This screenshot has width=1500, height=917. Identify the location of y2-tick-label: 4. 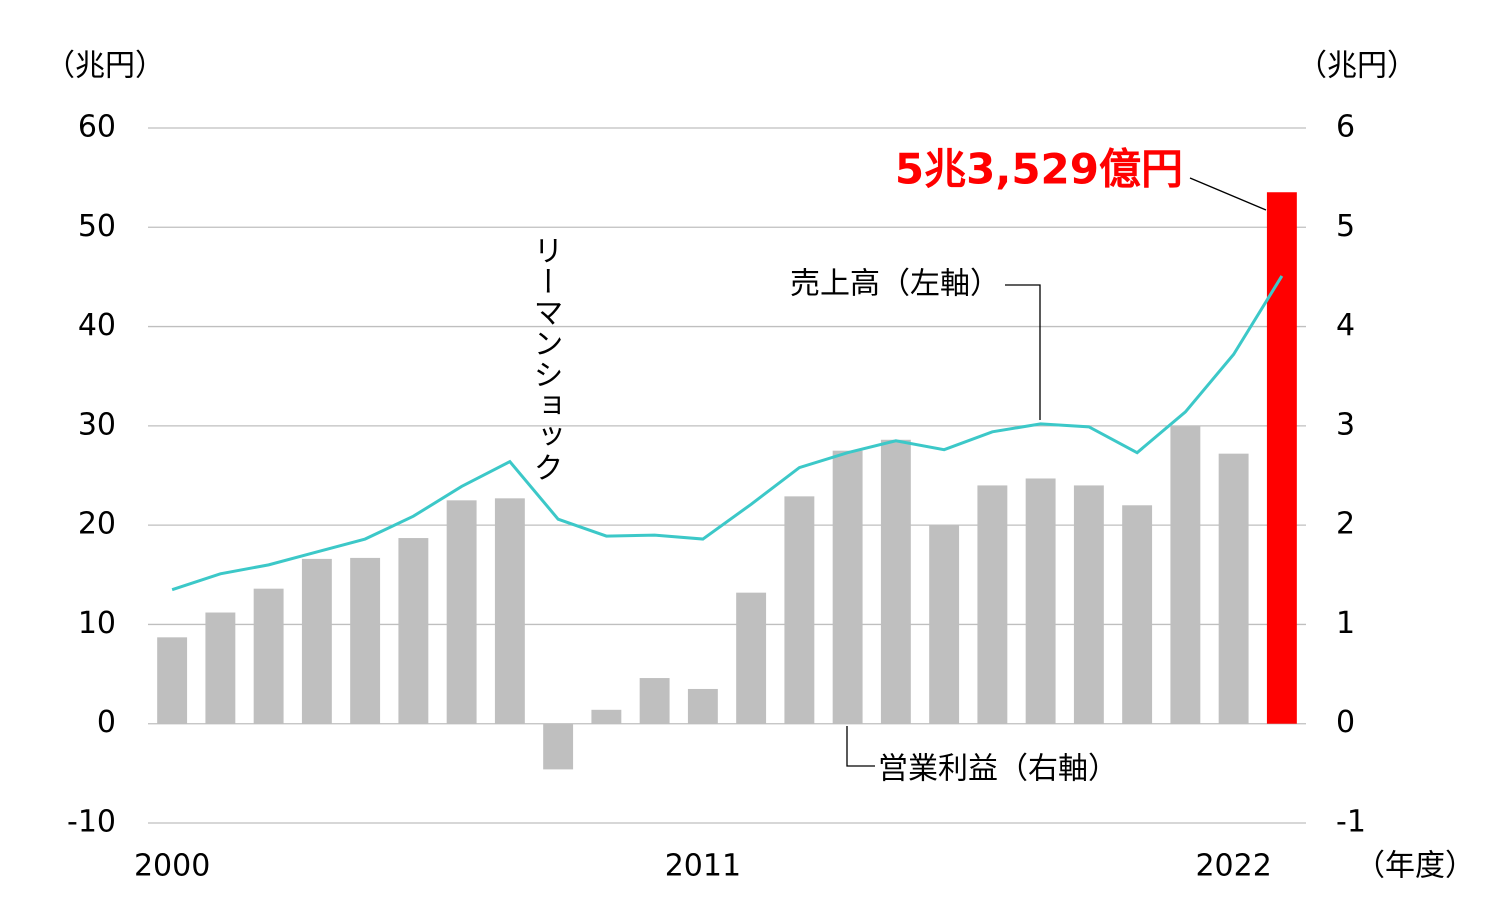
(1345, 325).